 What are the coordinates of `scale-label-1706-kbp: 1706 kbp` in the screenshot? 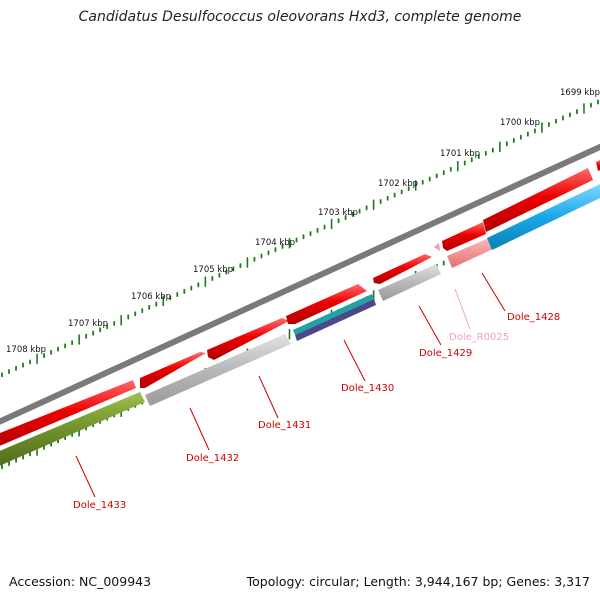 It's located at (151, 297).